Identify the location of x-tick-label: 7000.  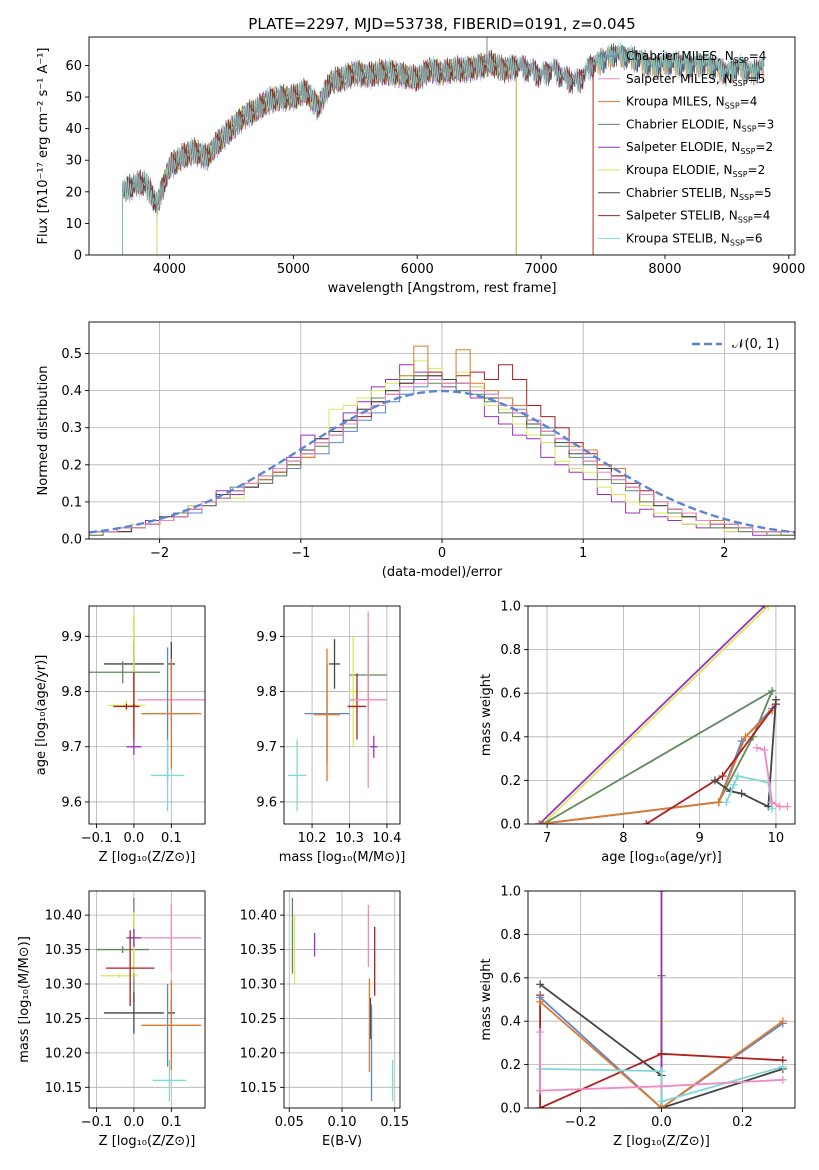
(541, 269).